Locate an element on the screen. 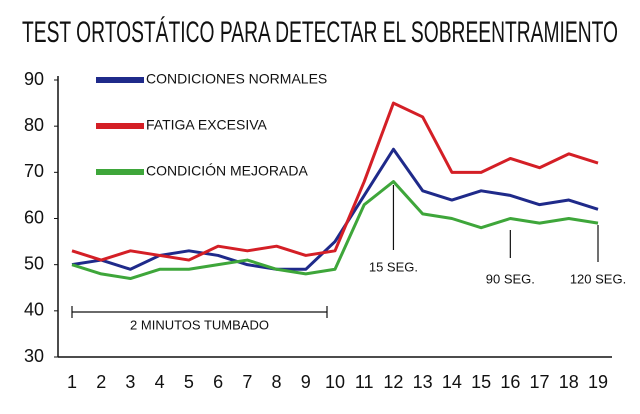 The width and height of the screenshot is (640, 414). y-tick-label: 60 is located at coordinates (34, 217).